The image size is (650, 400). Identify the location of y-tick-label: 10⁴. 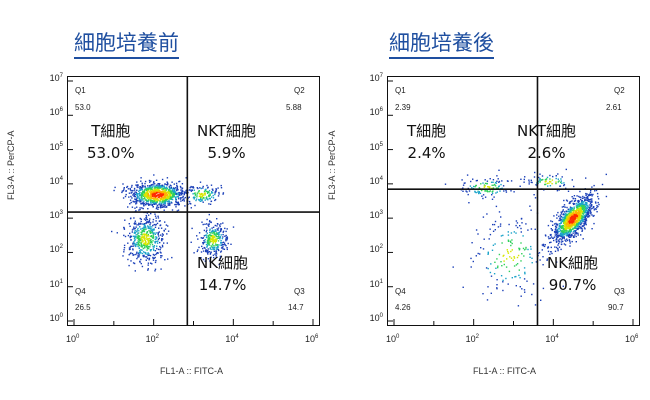
(376, 180).